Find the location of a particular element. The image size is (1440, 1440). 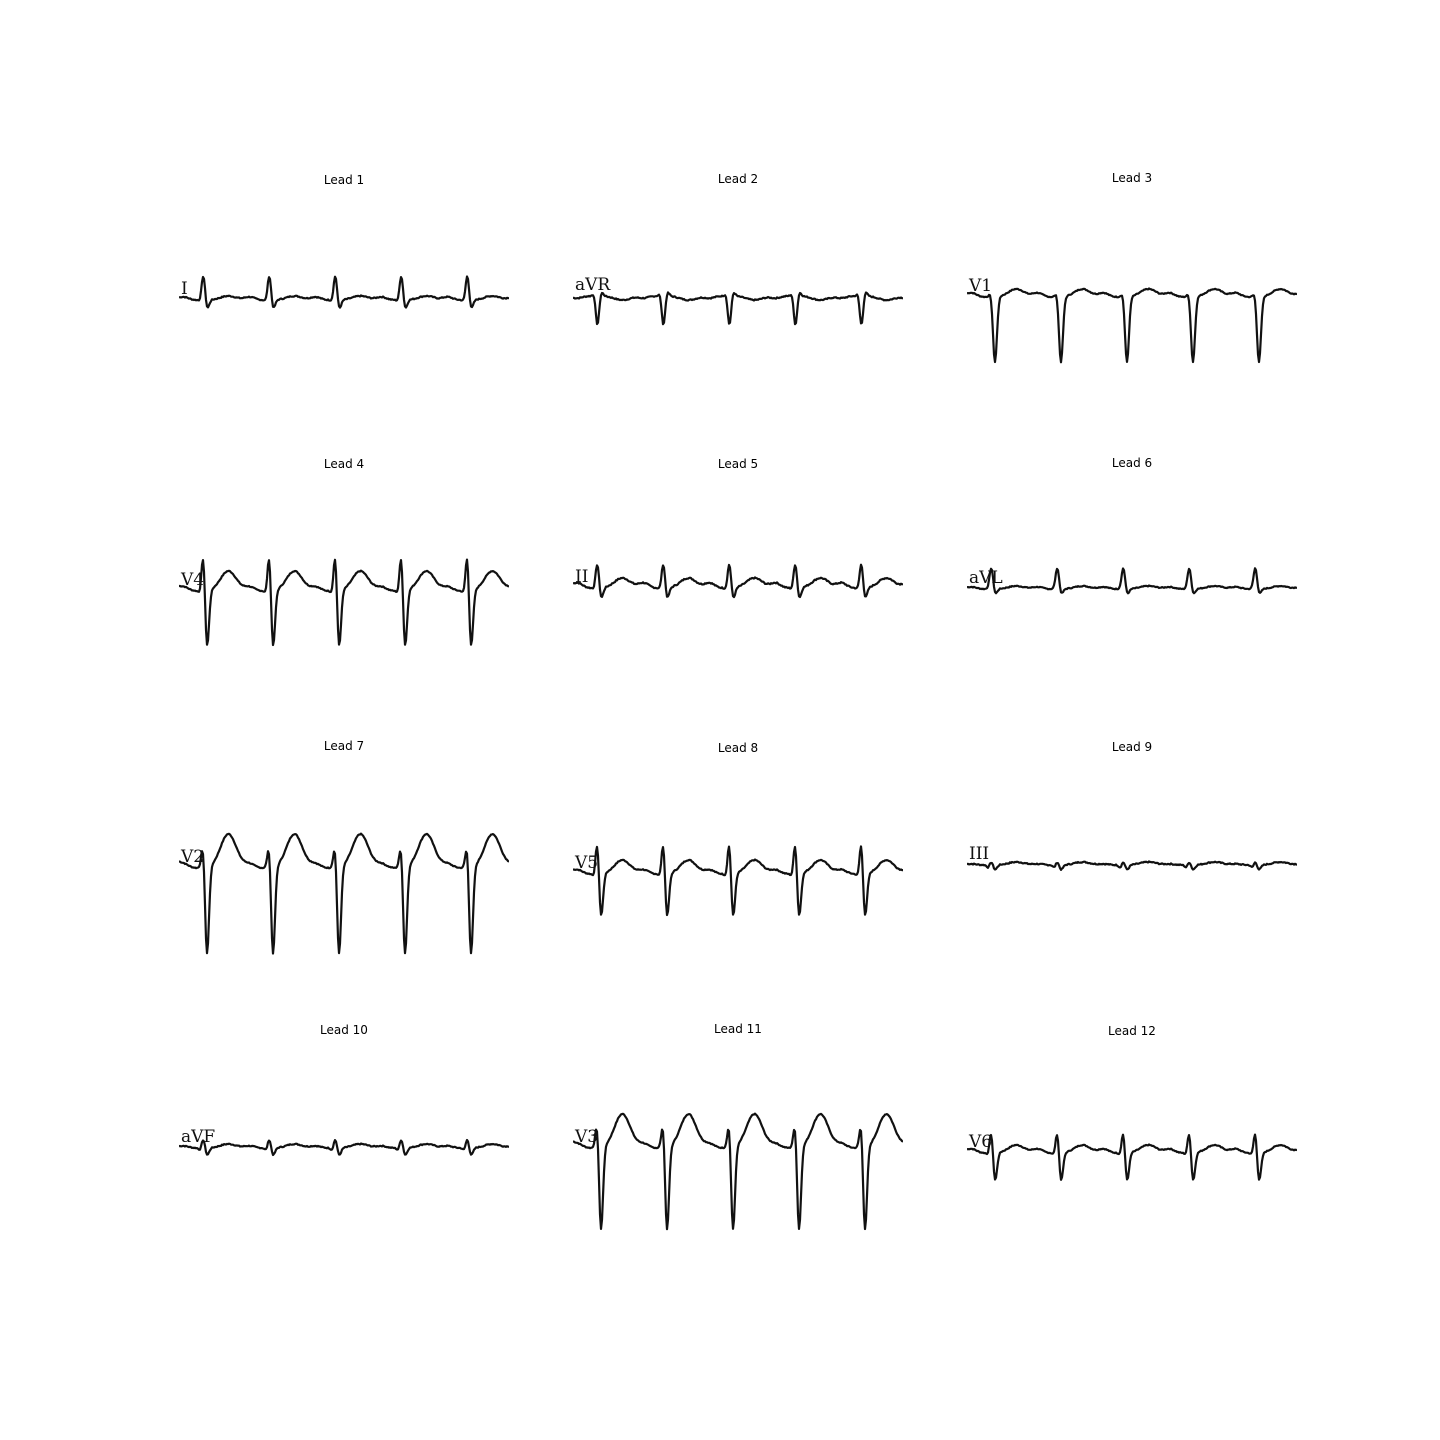

ecg-panel-8: Lead 8 V5 is located at coordinates (738, 870).